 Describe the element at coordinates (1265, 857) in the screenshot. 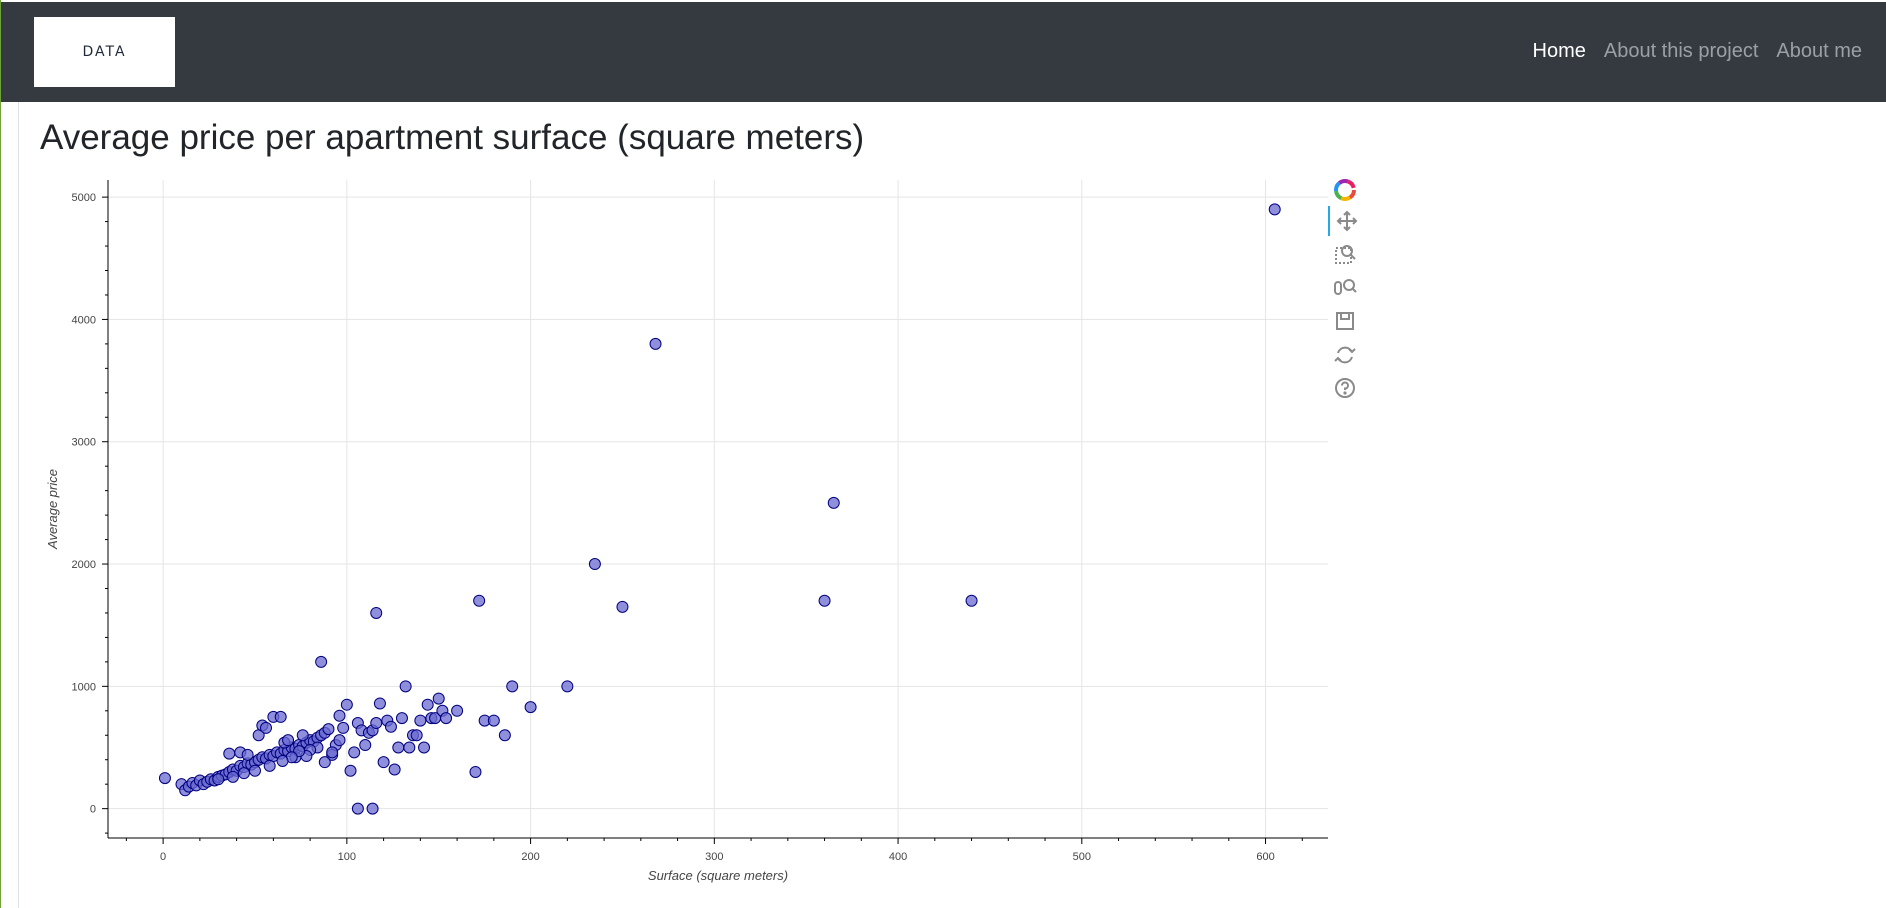

I see `x-tick-label: 600` at that location.